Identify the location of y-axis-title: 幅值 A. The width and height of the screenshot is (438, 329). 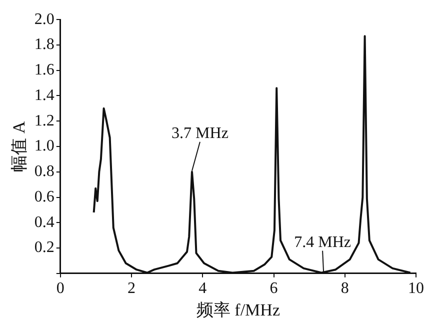
(19, 146).